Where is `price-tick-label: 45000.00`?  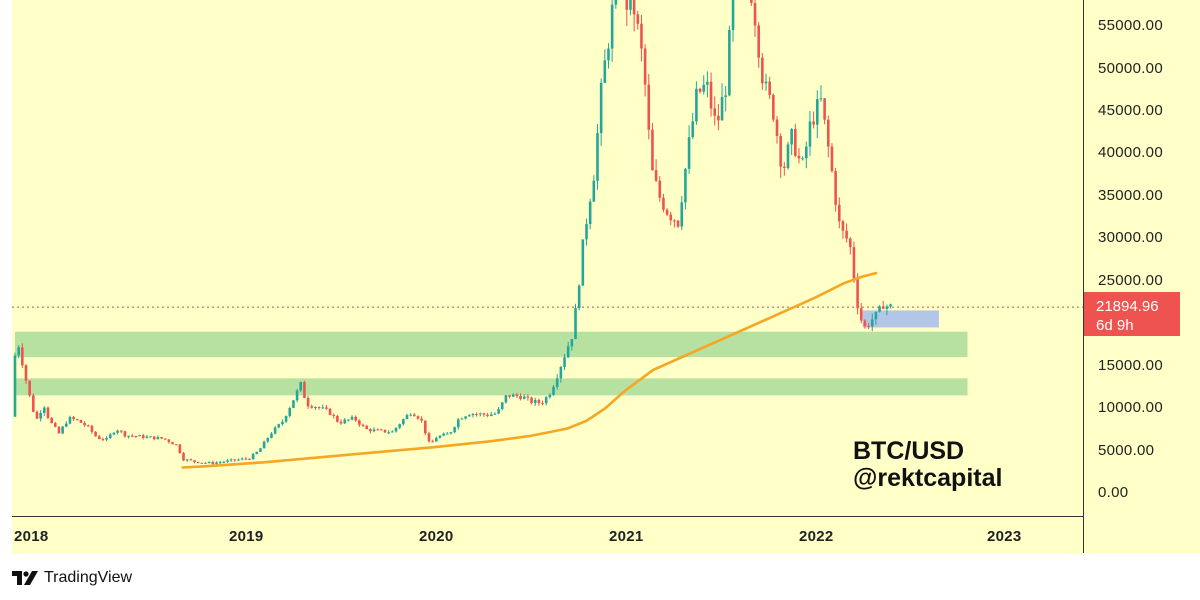
price-tick-label: 45000.00 is located at coordinates (1130, 110).